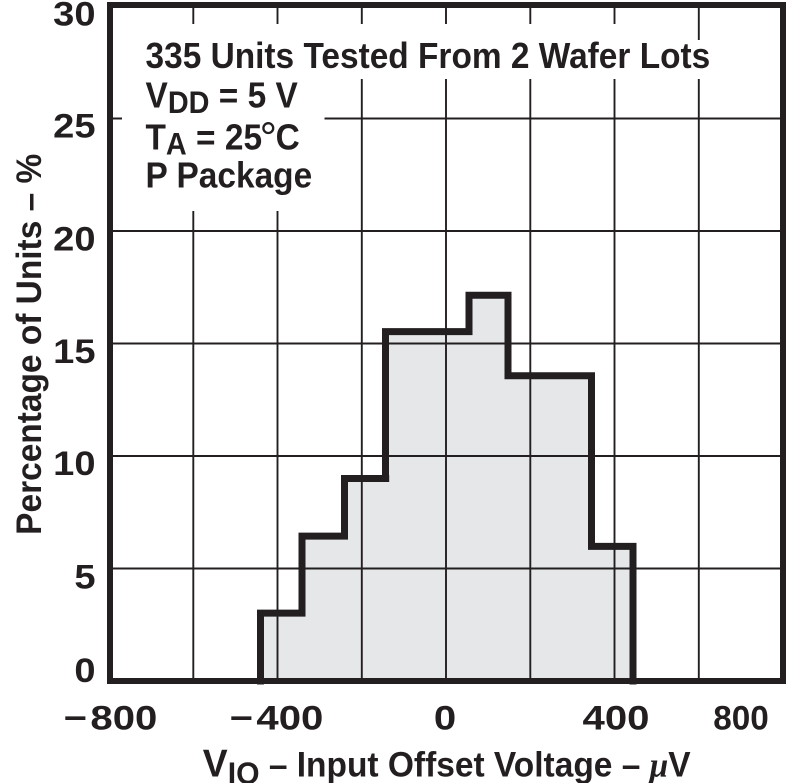 This screenshot has width=787, height=783. Describe the element at coordinates (616, 717) in the screenshot. I see `svg-text: 400` at that location.